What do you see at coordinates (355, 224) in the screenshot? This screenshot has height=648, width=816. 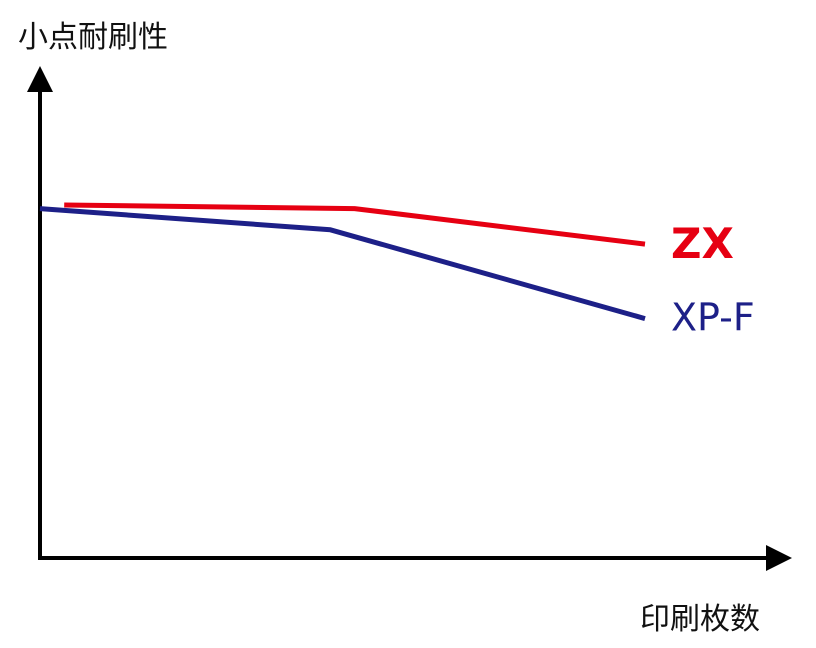 I see `series-line-zx` at bounding box center [355, 224].